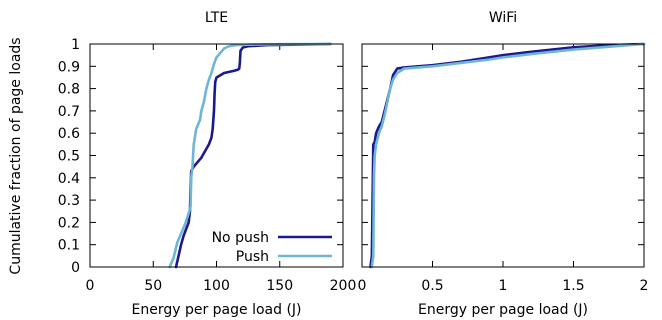 The height and width of the screenshot is (320, 662). Describe the element at coordinates (252, 257) in the screenshot. I see `legend-label: Push` at that location.